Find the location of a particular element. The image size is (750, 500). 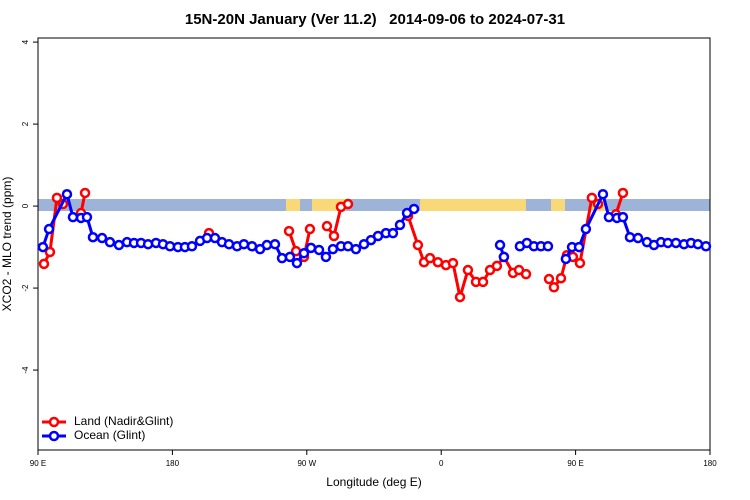

legend-label: Land (Nadir&Glint) is located at coordinates (123, 421).